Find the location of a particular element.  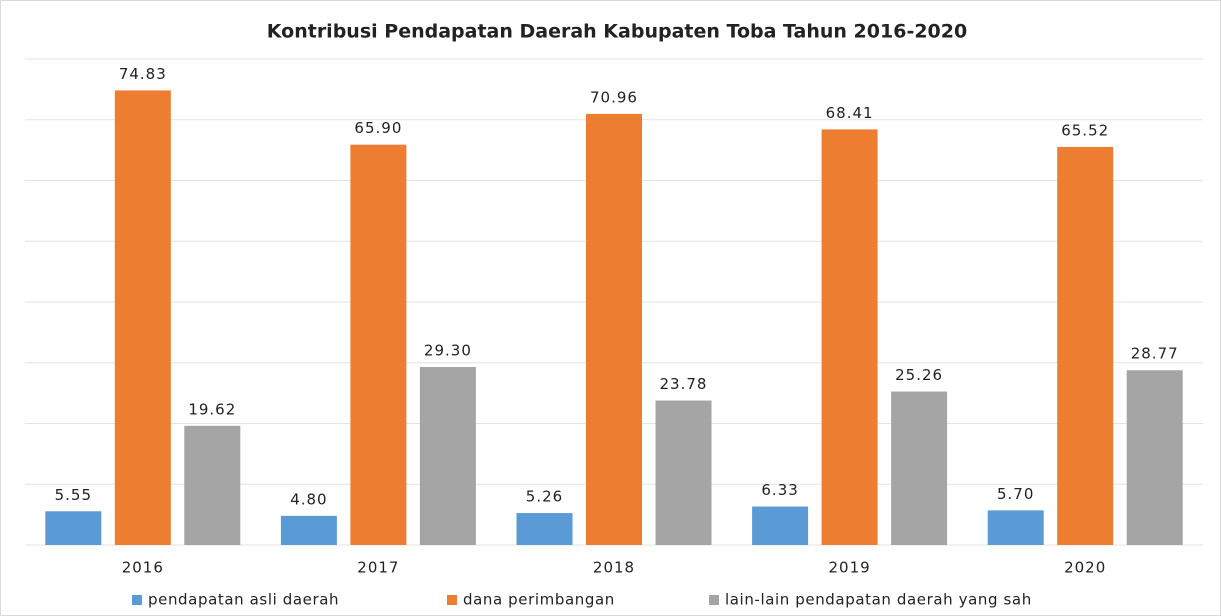

data-label: 74.83 is located at coordinates (143, 74).